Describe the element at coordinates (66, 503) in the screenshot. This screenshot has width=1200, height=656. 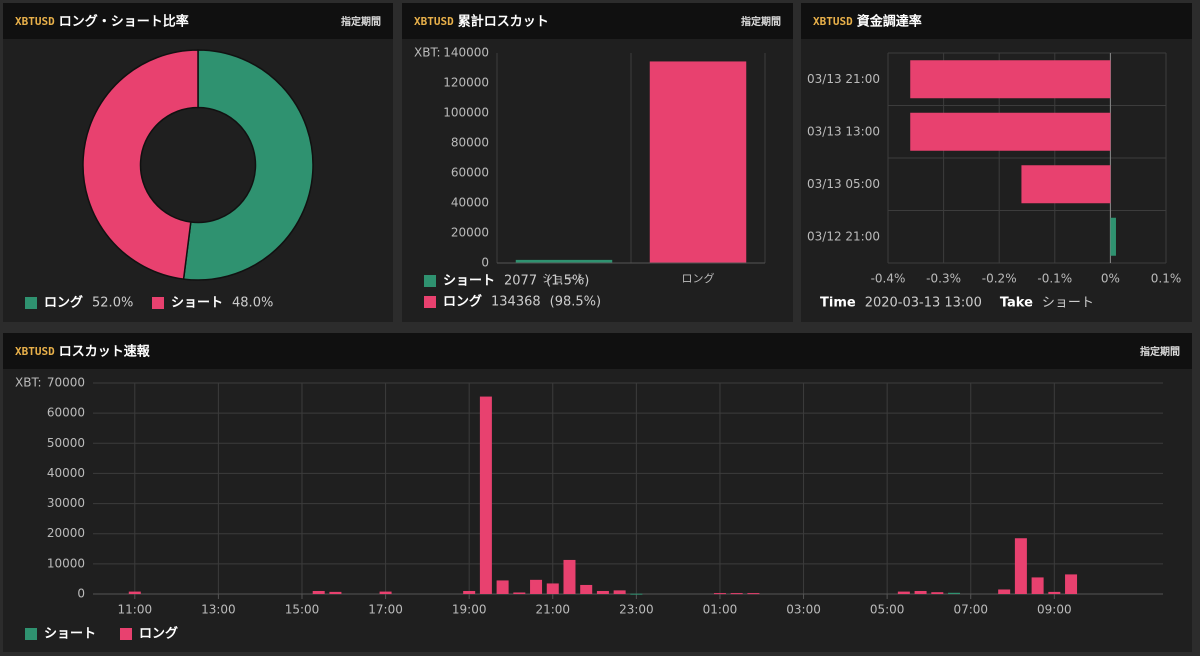
I see `y-tick-label: 30000` at that location.